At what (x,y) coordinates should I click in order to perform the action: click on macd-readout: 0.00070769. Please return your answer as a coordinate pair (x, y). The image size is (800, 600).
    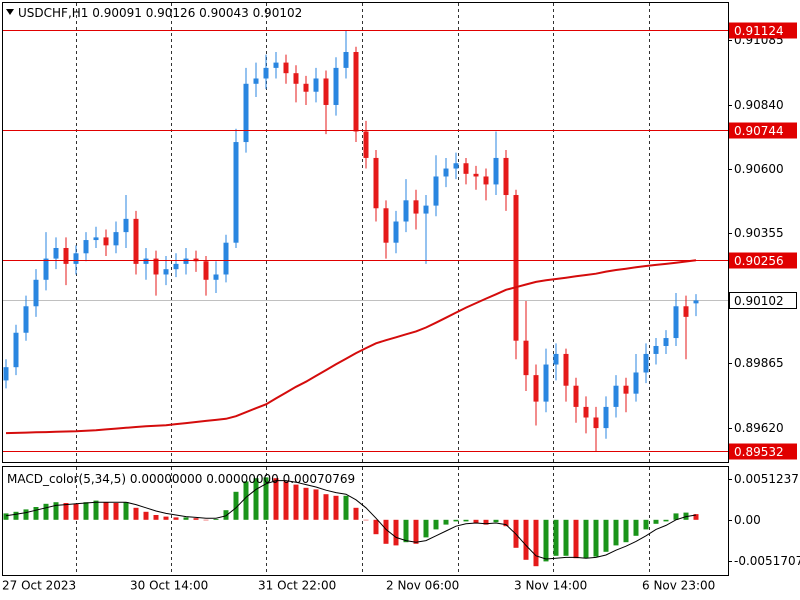
    Looking at the image, I should click on (319, 479).